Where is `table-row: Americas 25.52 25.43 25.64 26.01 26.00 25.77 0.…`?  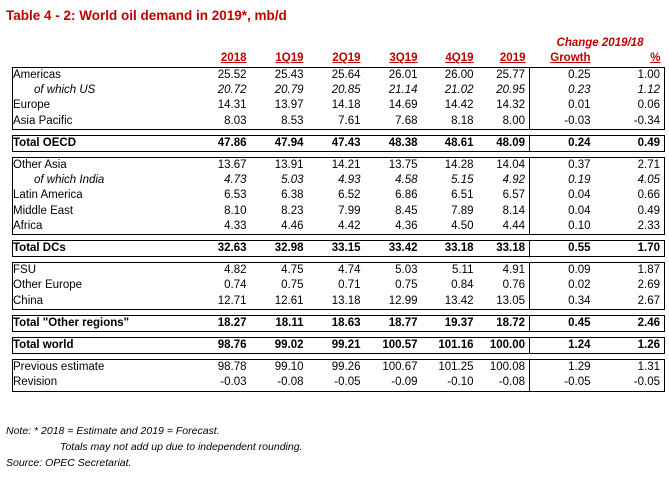 table-row: Americas 25.52 25.43 25.64 26.01 26.00 25.77 0.… is located at coordinates (338, 75).